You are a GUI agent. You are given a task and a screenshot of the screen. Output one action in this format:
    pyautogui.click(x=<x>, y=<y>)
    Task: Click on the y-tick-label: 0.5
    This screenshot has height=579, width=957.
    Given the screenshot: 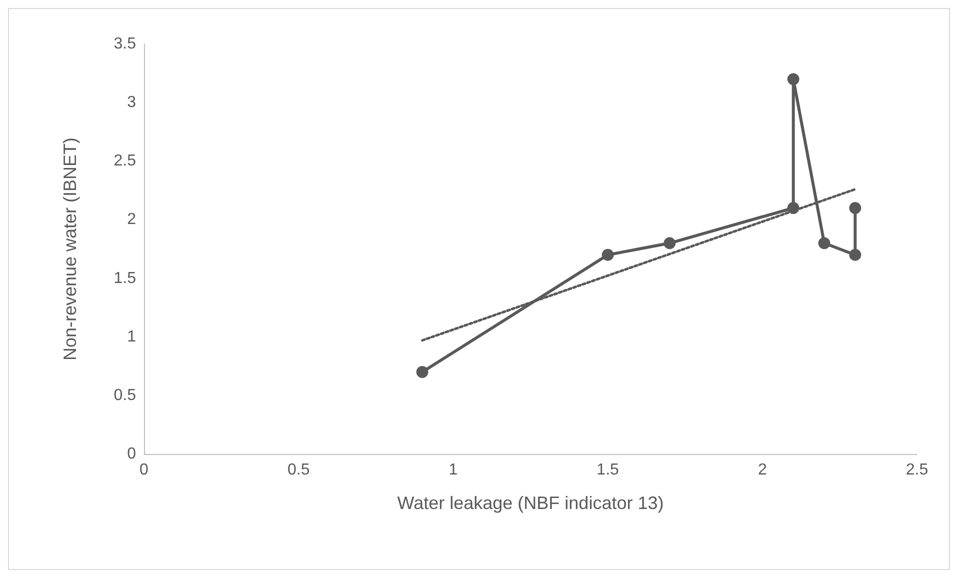 What is the action you would take?
    pyautogui.click(x=125, y=395)
    